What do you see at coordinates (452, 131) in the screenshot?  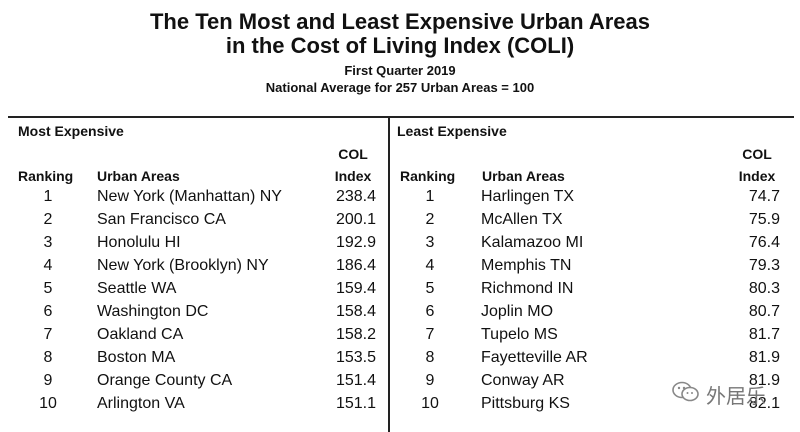 I see `least-expensive-title: Least Expensive` at bounding box center [452, 131].